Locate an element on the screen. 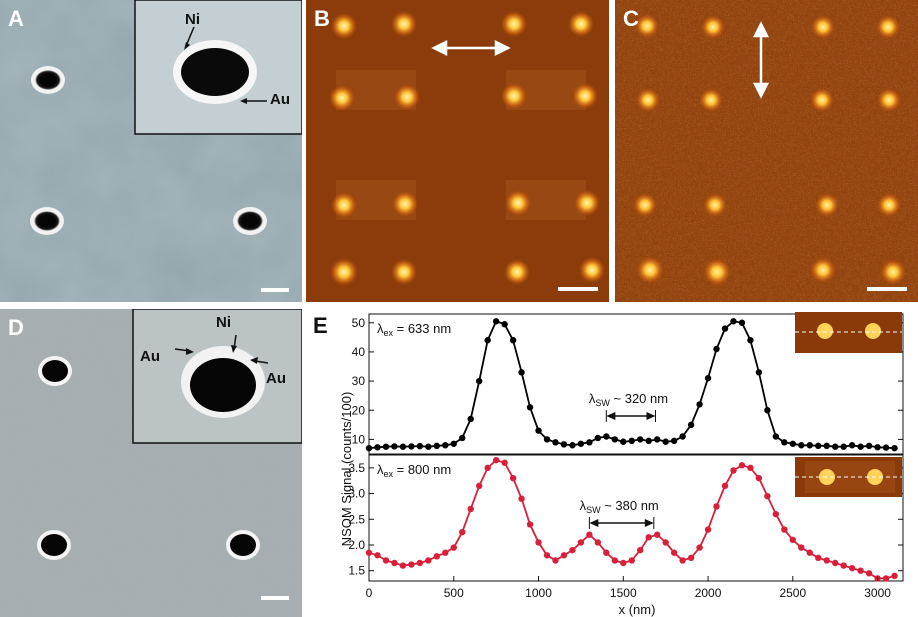 The image size is (918, 617). polarization-arrow-horizontal is located at coordinates (471, 48).